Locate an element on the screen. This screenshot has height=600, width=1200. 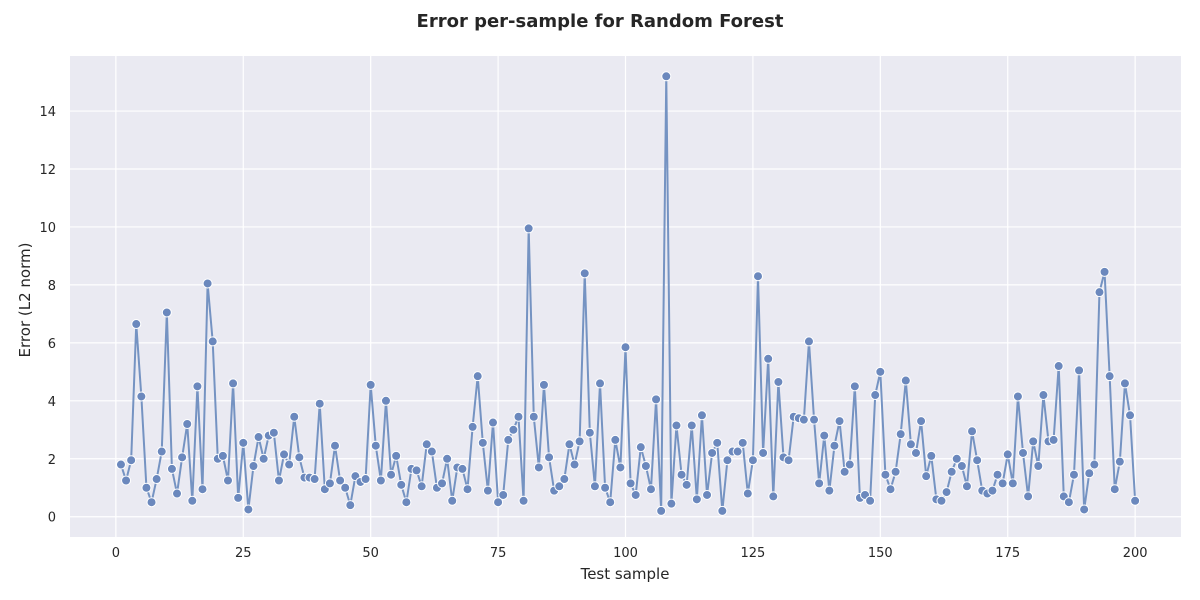
x-tick-label: 200 is located at coordinates (1135, 553).